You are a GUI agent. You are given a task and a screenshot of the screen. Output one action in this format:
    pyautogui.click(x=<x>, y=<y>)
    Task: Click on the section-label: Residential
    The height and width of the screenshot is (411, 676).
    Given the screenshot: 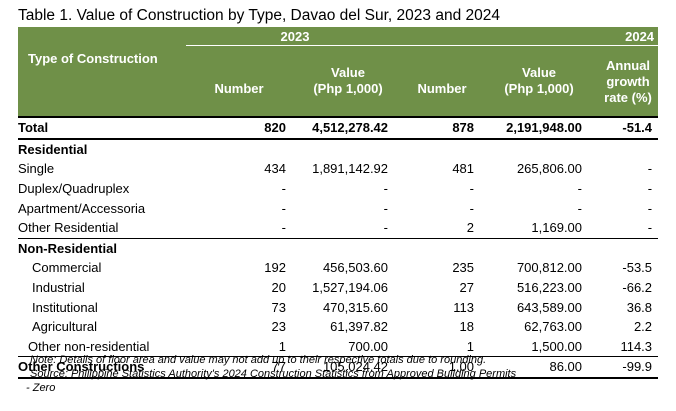 What is the action you would take?
    pyautogui.click(x=102, y=149)
    